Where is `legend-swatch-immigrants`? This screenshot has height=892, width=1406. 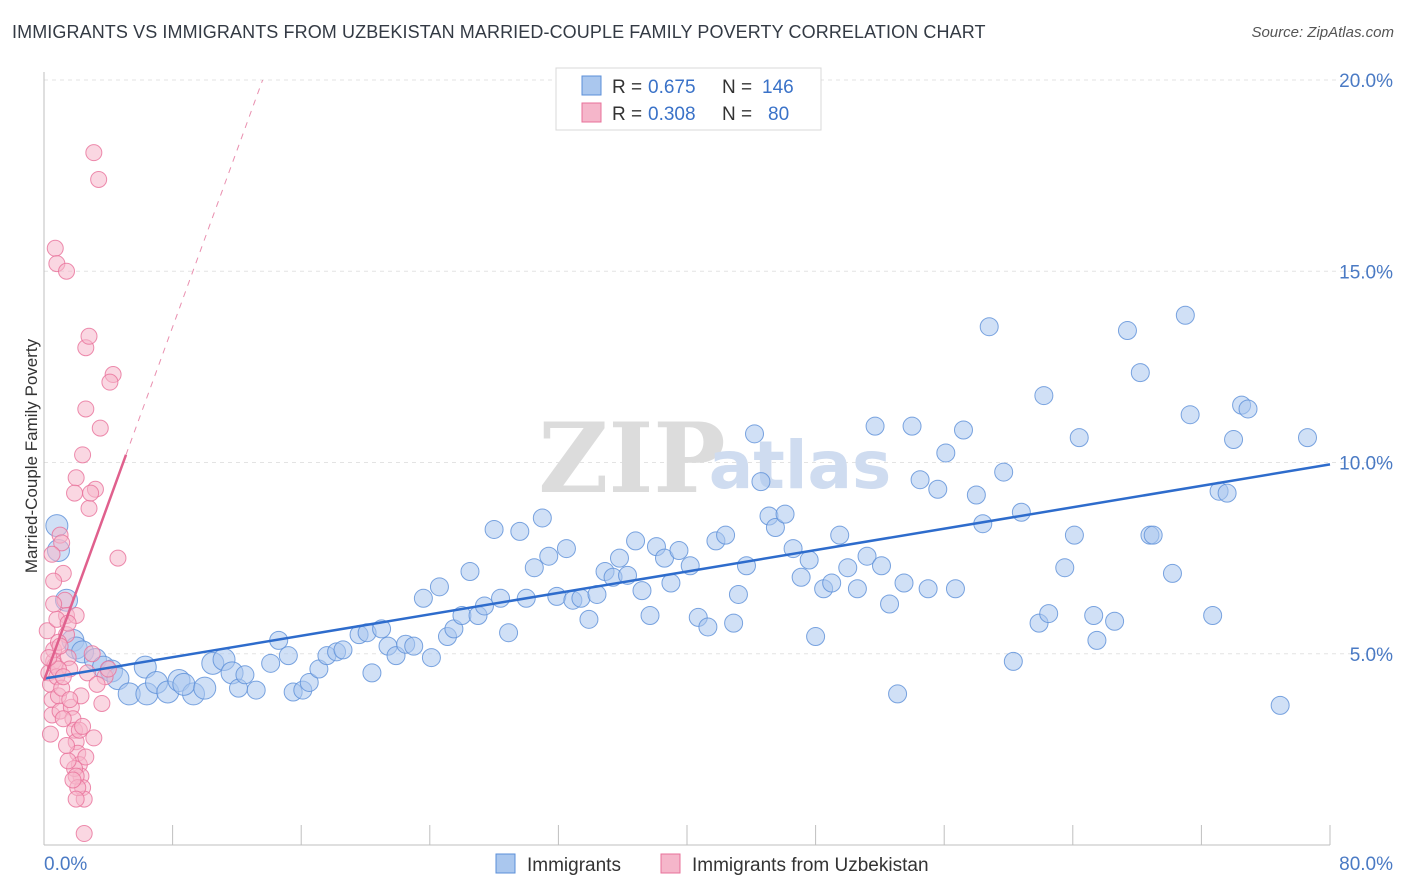 legend-swatch-immigrants is located at coordinates (591, 85).